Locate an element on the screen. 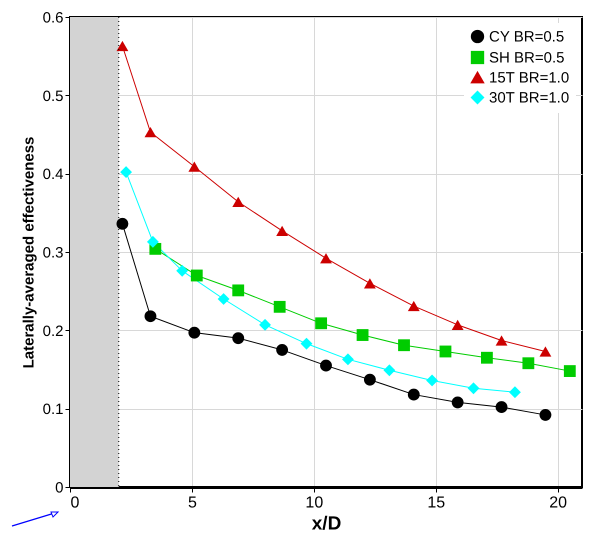 The height and width of the screenshot is (535, 589). legend-label: 15T BR=1.0 is located at coordinates (529, 78).